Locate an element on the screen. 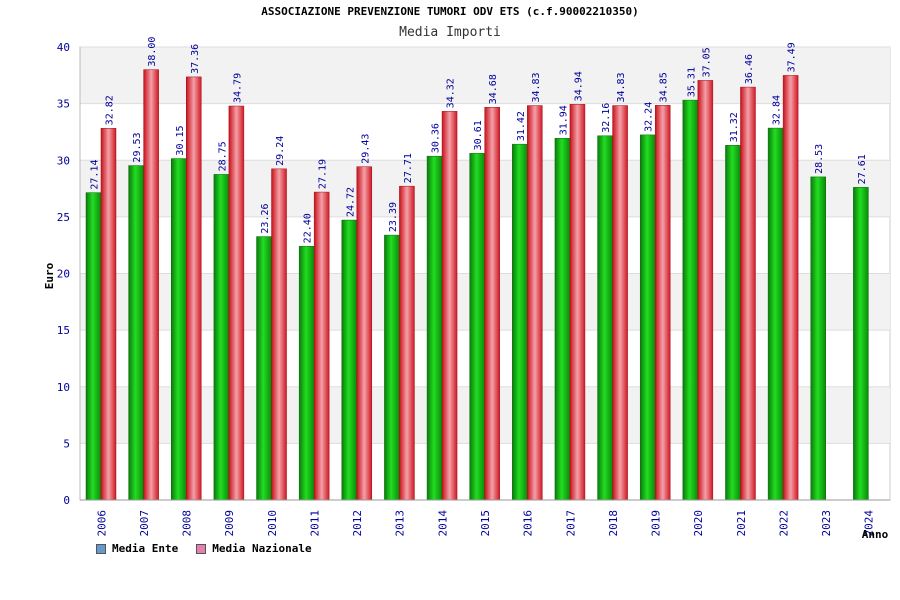  data-label: 24.72 is located at coordinates (350, 202).